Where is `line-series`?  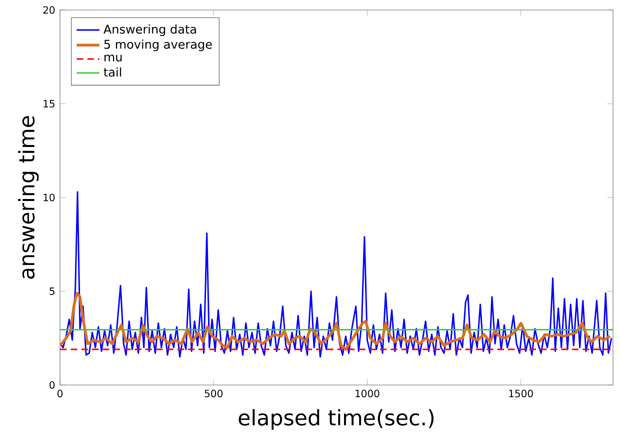
line-series is located at coordinates (336, 321).